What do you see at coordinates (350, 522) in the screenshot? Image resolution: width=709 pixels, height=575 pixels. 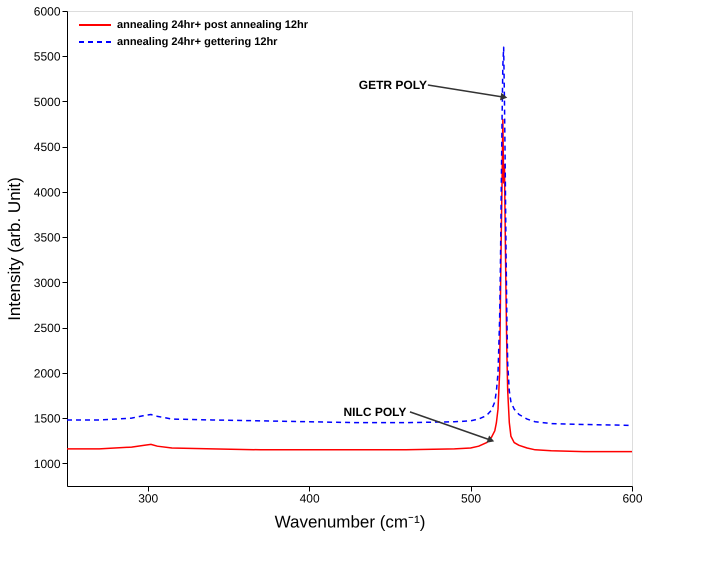 I see `x-axis-title: Wavenumber (cm⁻¹)` at bounding box center [350, 522].